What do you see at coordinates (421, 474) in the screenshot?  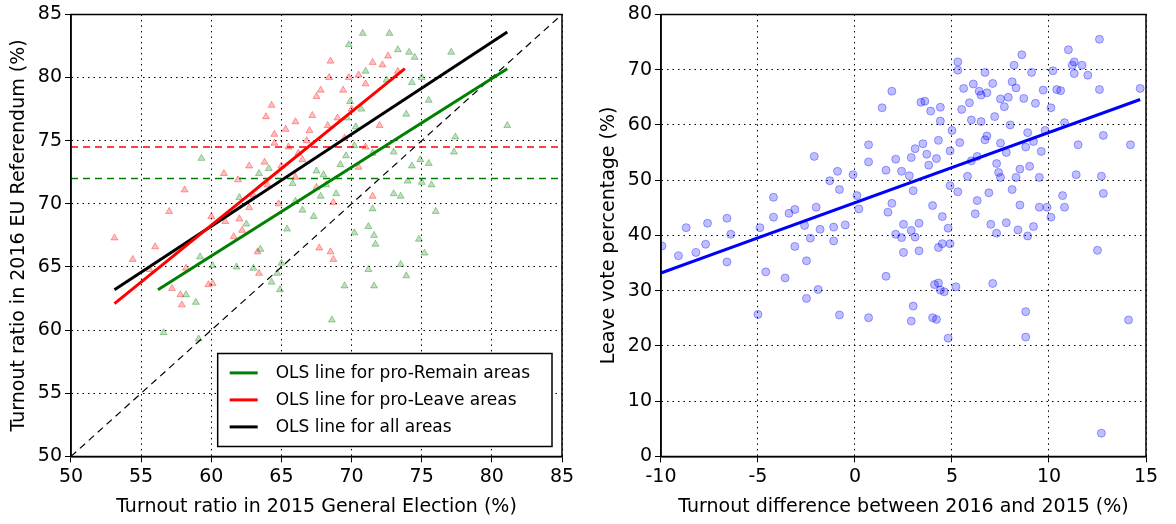 I see `x-tick-label: 75` at bounding box center [421, 474].